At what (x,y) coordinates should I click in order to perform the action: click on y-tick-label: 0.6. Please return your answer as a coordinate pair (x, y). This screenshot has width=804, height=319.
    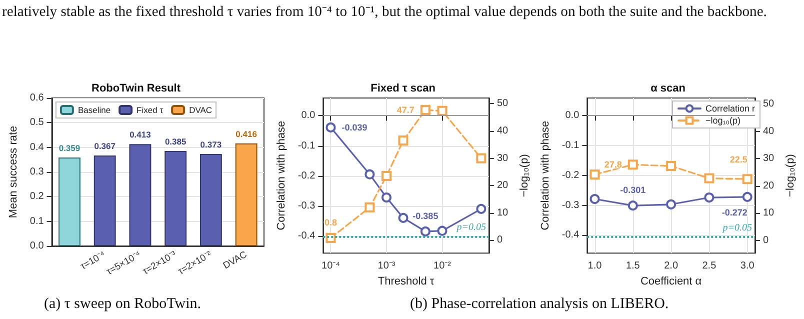
    Looking at the image, I should click on (37, 98).